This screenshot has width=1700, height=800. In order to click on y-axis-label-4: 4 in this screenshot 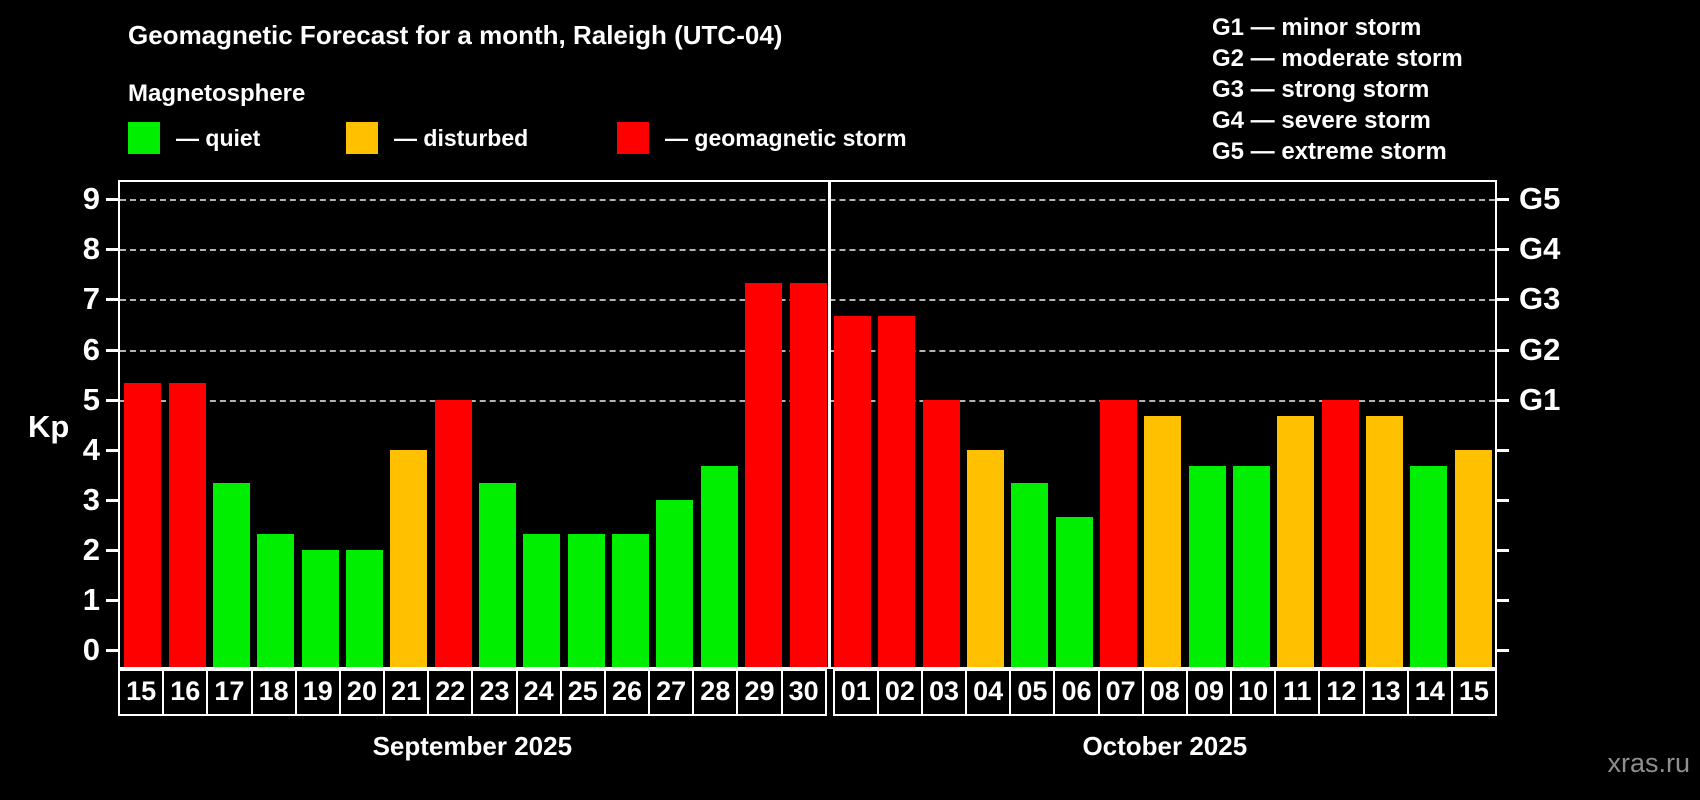, I will do `click(91, 449)`.